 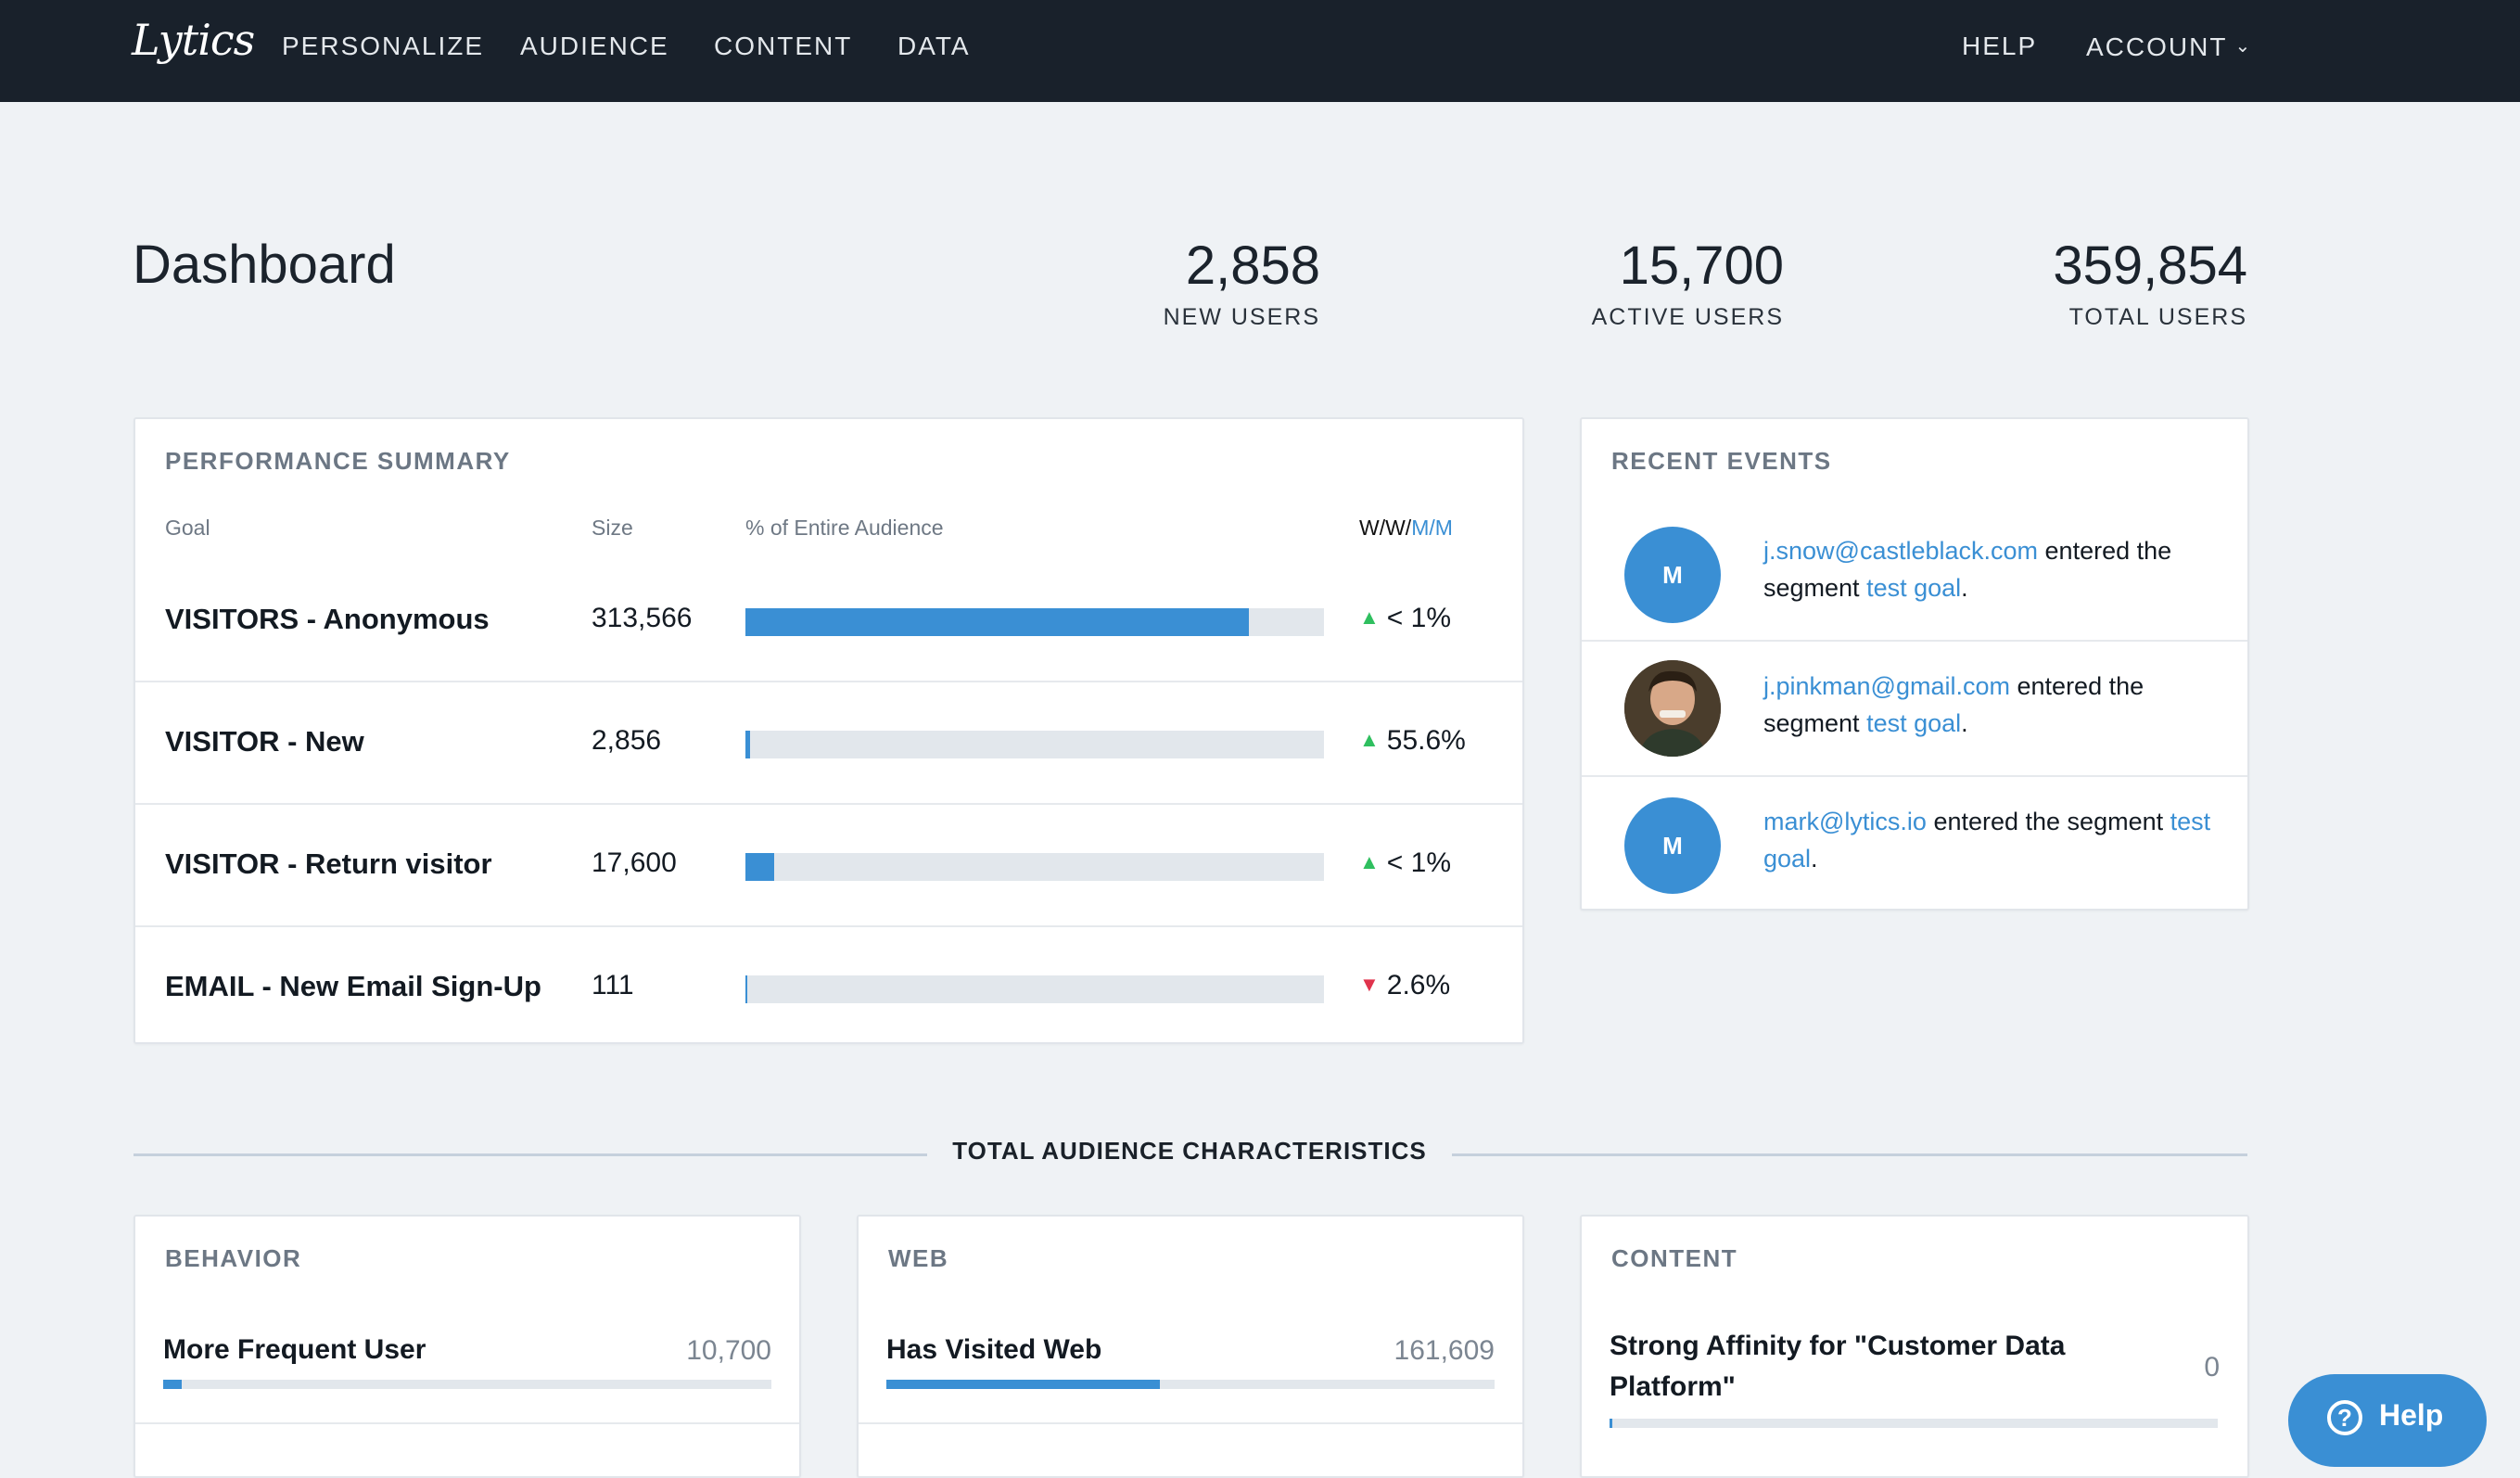 What do you see at coordinates (642, 618) in the screenshot?
I see `goal-size: 313,566` at bounding box center [642, 618].